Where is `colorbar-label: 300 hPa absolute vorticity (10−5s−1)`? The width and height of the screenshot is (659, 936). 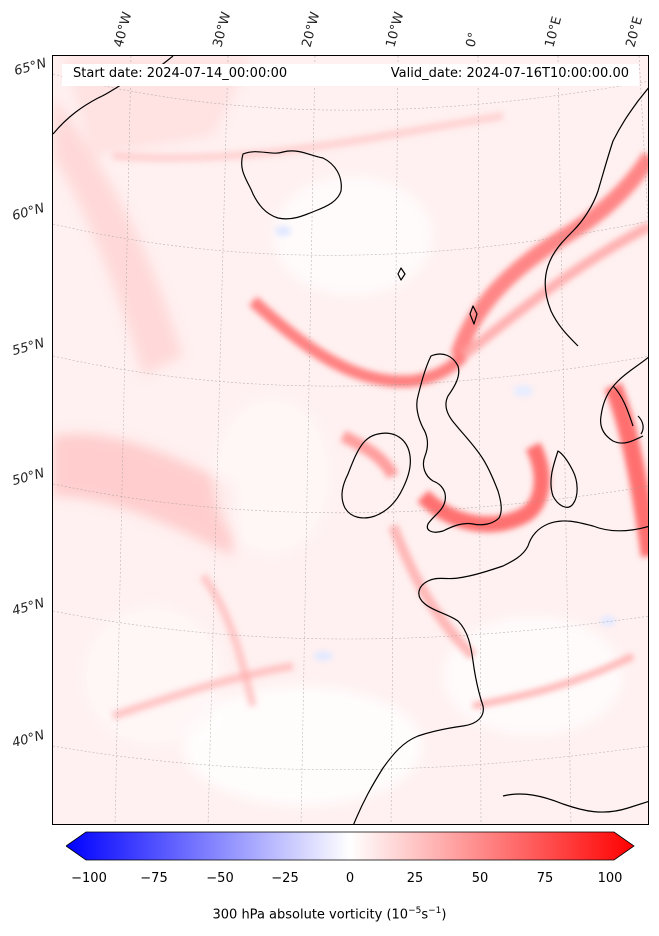 colorbar-label: 300 hPa absolute vorticity (10−5s−1) is located at coordinates (329, 914).